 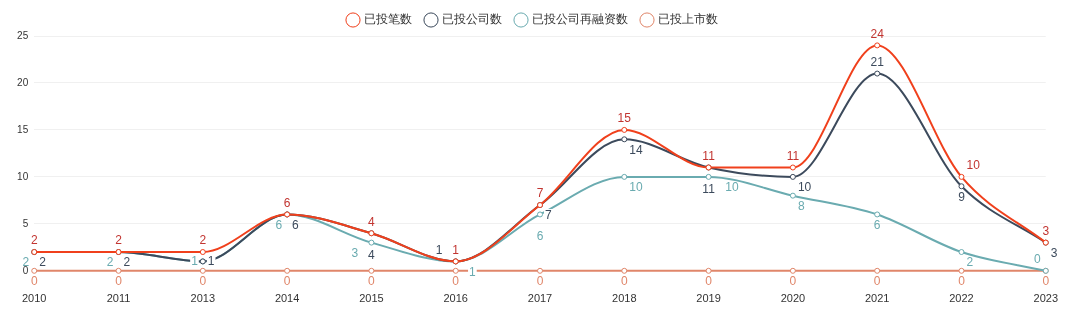 I want to click on y-tick-label: 15, so click(x=23, y=129).